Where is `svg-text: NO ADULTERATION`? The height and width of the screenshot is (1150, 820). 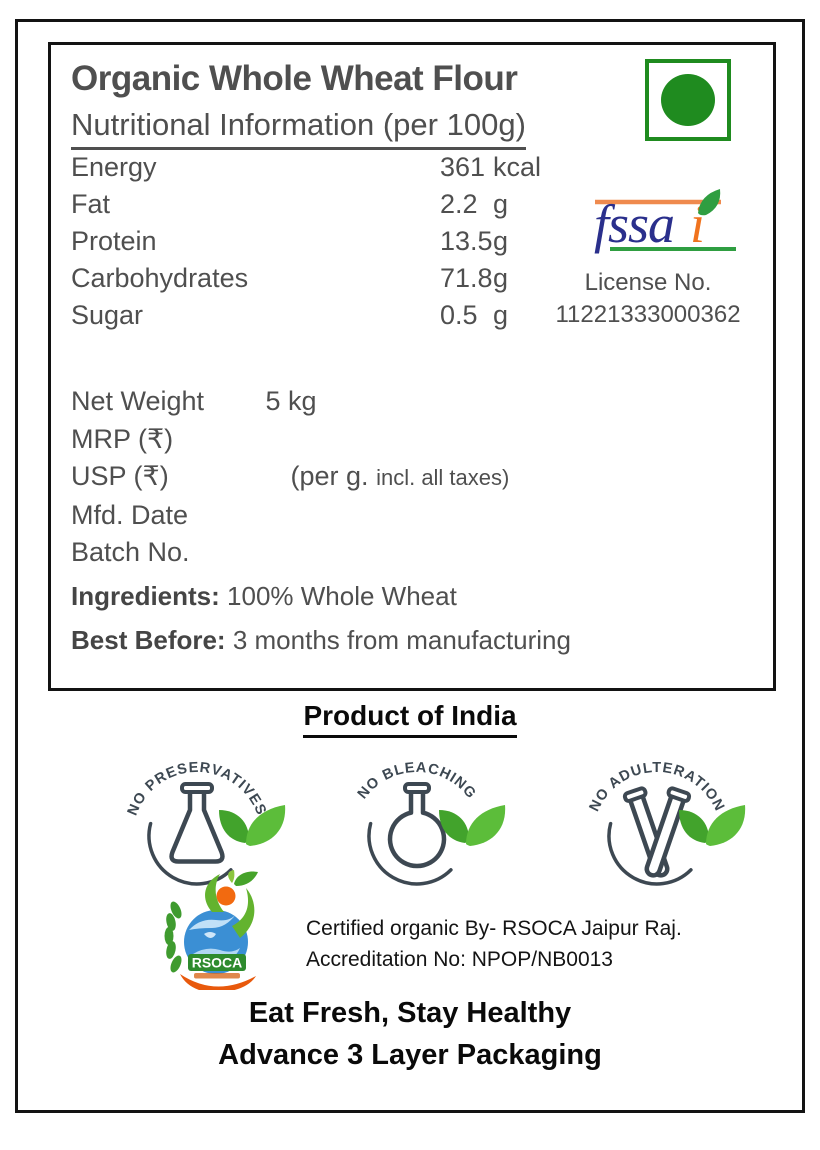
svg-text: NO ADULTERATION is located at coordinates (657, 787).